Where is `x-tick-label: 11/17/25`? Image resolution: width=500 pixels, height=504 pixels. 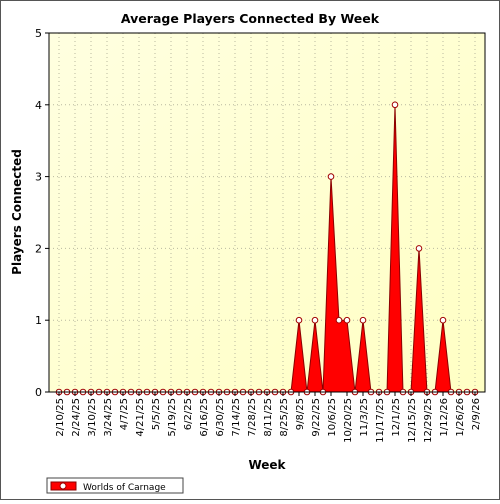 x-tick-label: 11/17/25 is located at coordinates (380, 420).